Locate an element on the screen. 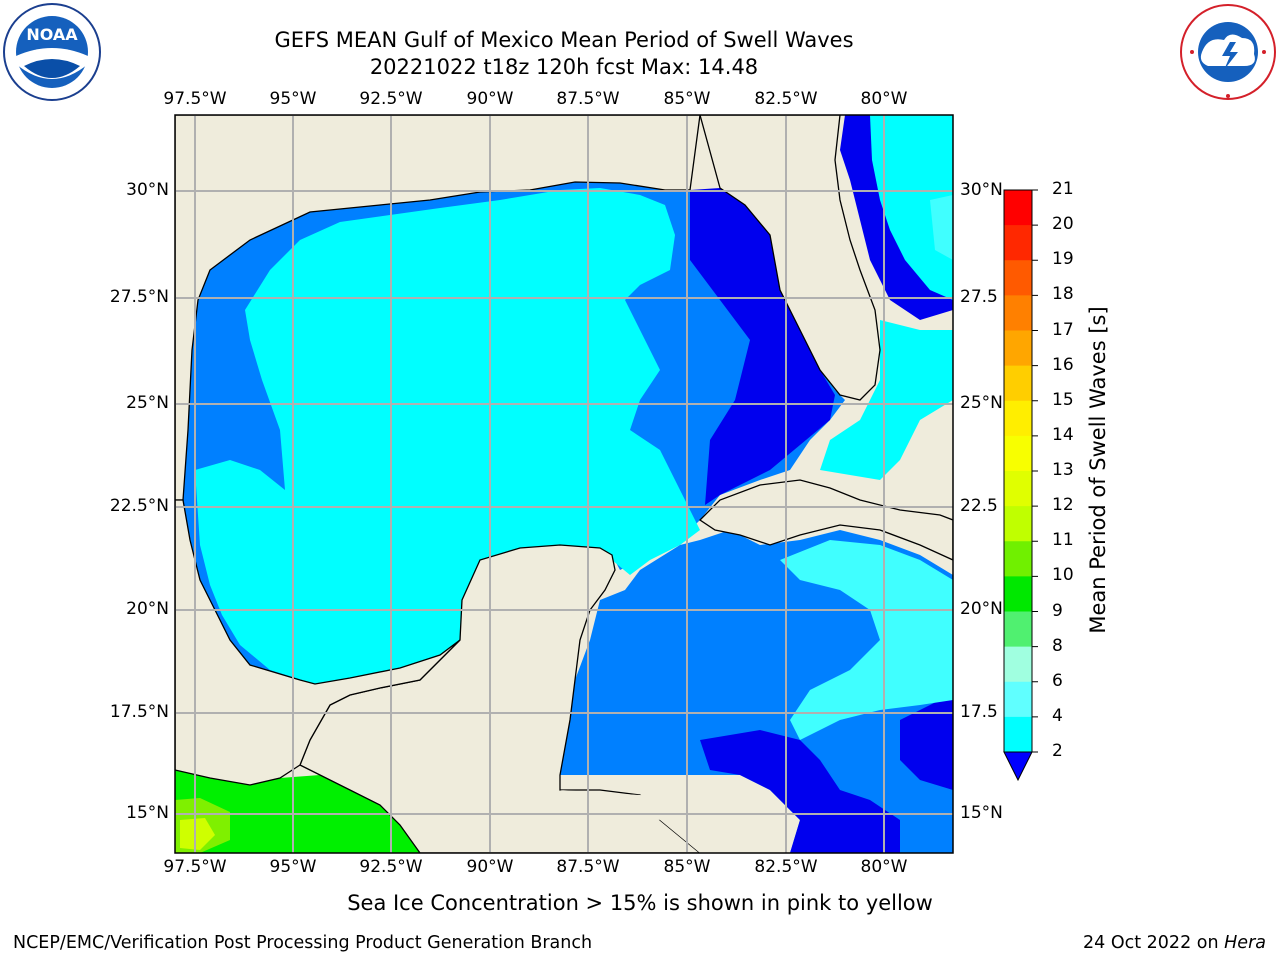 This screenshot has width=1280, height=960. atlantic-water-light is located at coordinates (941, 227).